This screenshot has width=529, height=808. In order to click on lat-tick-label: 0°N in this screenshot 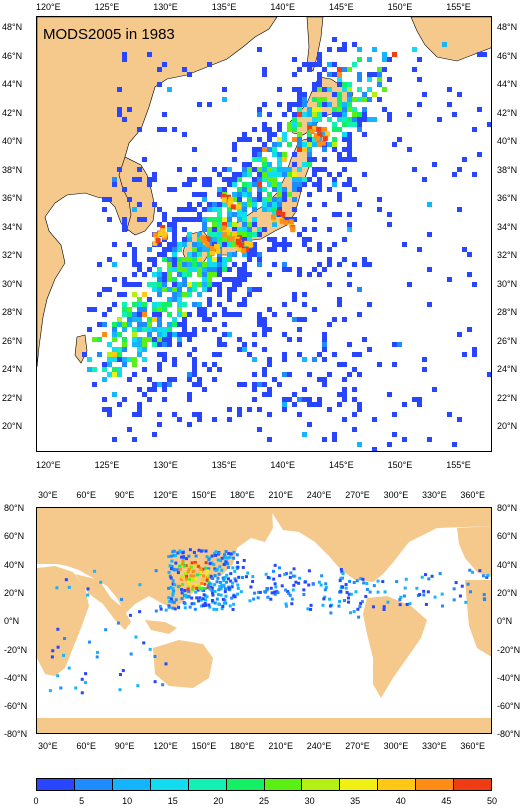, I will do `click(12, 621)`.